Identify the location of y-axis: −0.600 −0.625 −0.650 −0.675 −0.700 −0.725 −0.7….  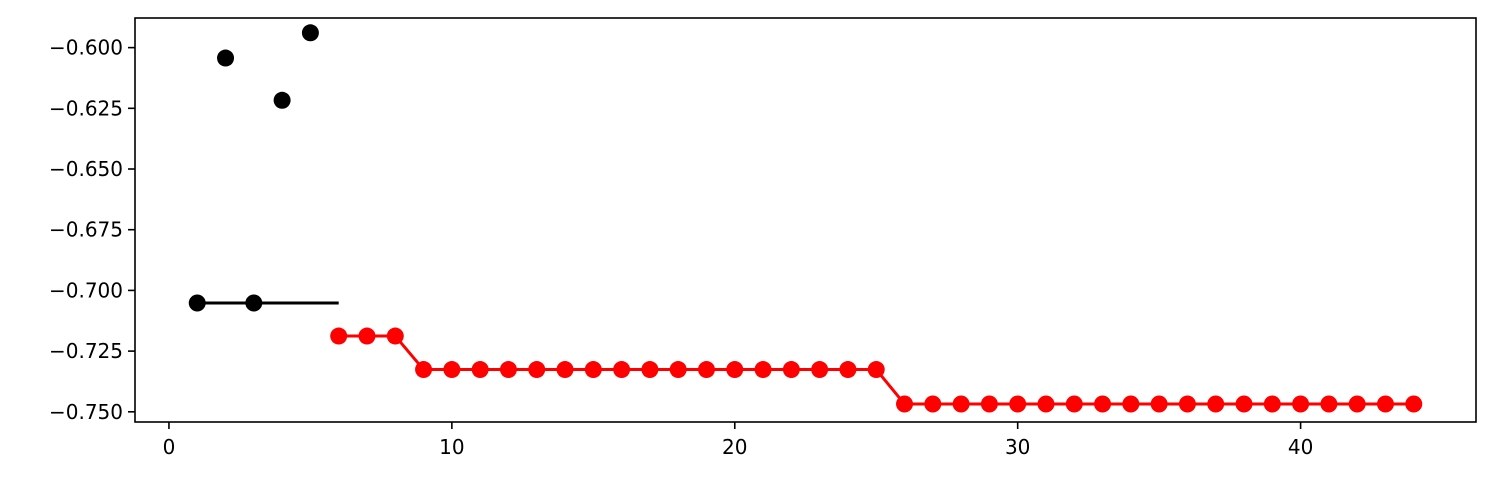
(92, 230).